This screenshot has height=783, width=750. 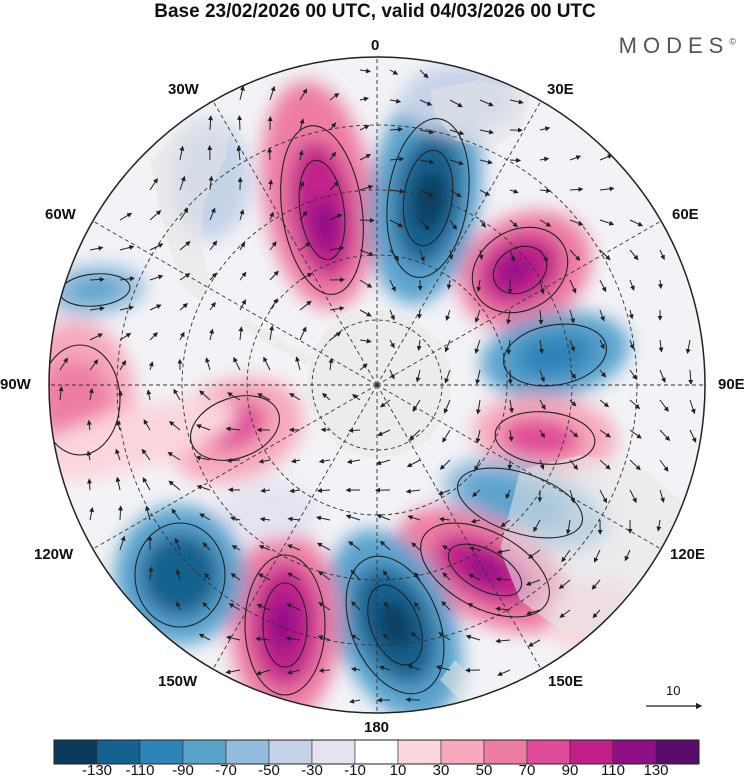 I want to click on antarctic-peninsula, so click(x=276, y=342).